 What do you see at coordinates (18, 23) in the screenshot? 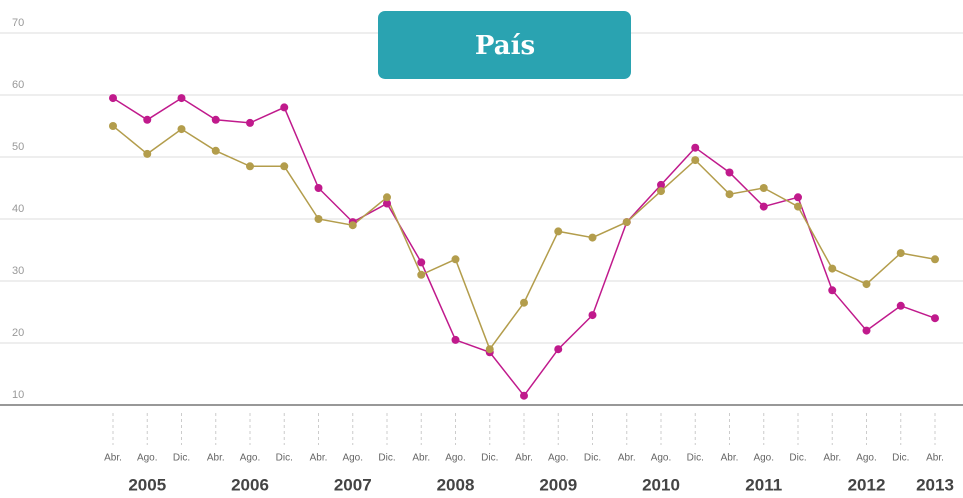
I see `y-tick-label: 70` at bounding box center [18, 23].